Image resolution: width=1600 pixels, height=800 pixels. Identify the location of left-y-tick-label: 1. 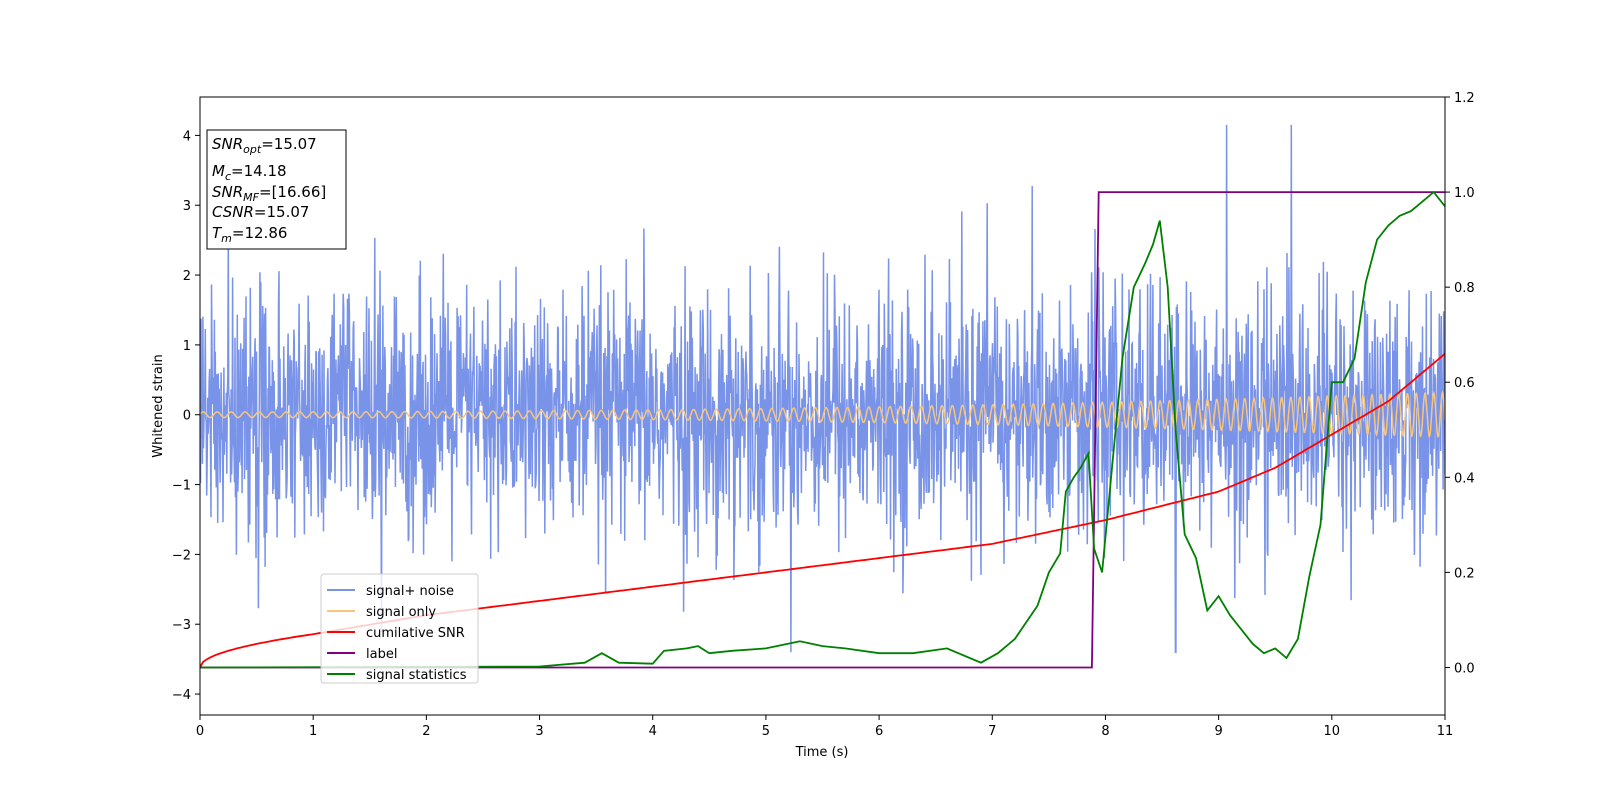
(187, 346).